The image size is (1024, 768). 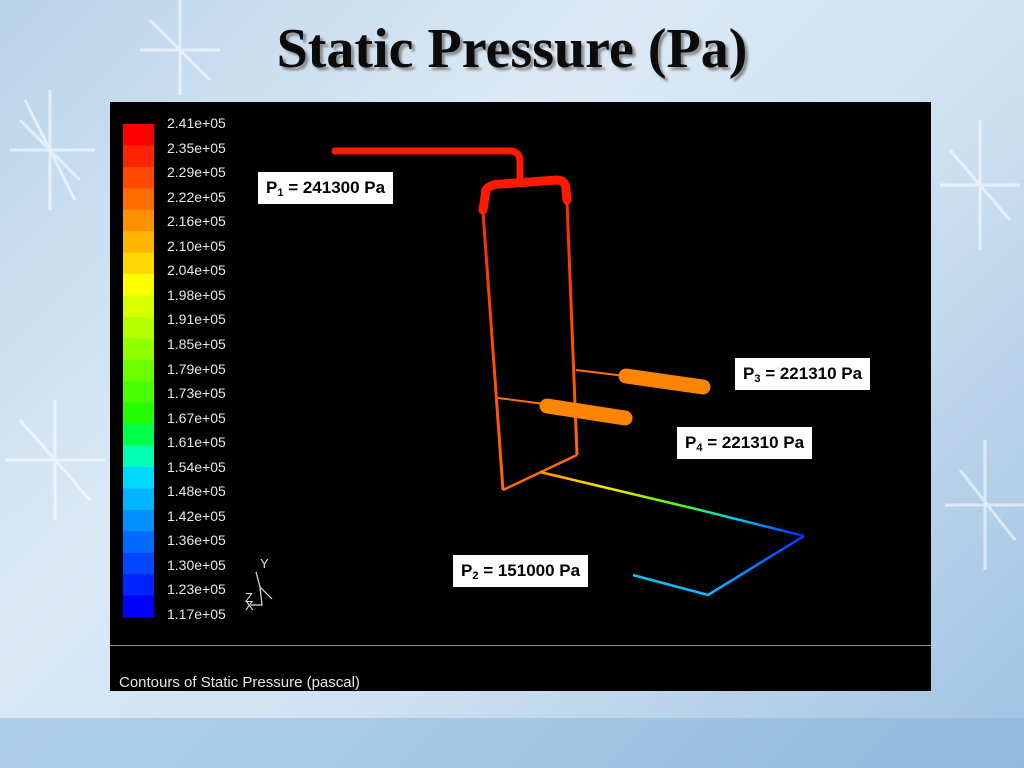 I want to click on callout-p2-value: = 151000 Pa, so click(x=529, y=570).